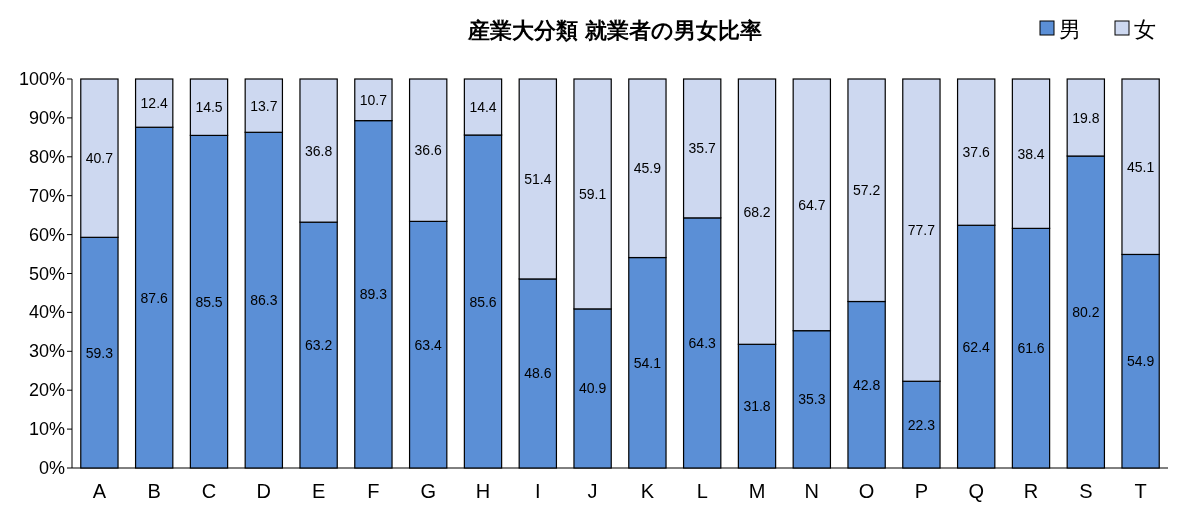 This screenshot has width=1181, height=505. What do you see at coordinates (757, 406) in the screenshot?
I see `data-label: 31.8` at bounding box center [757, 406].